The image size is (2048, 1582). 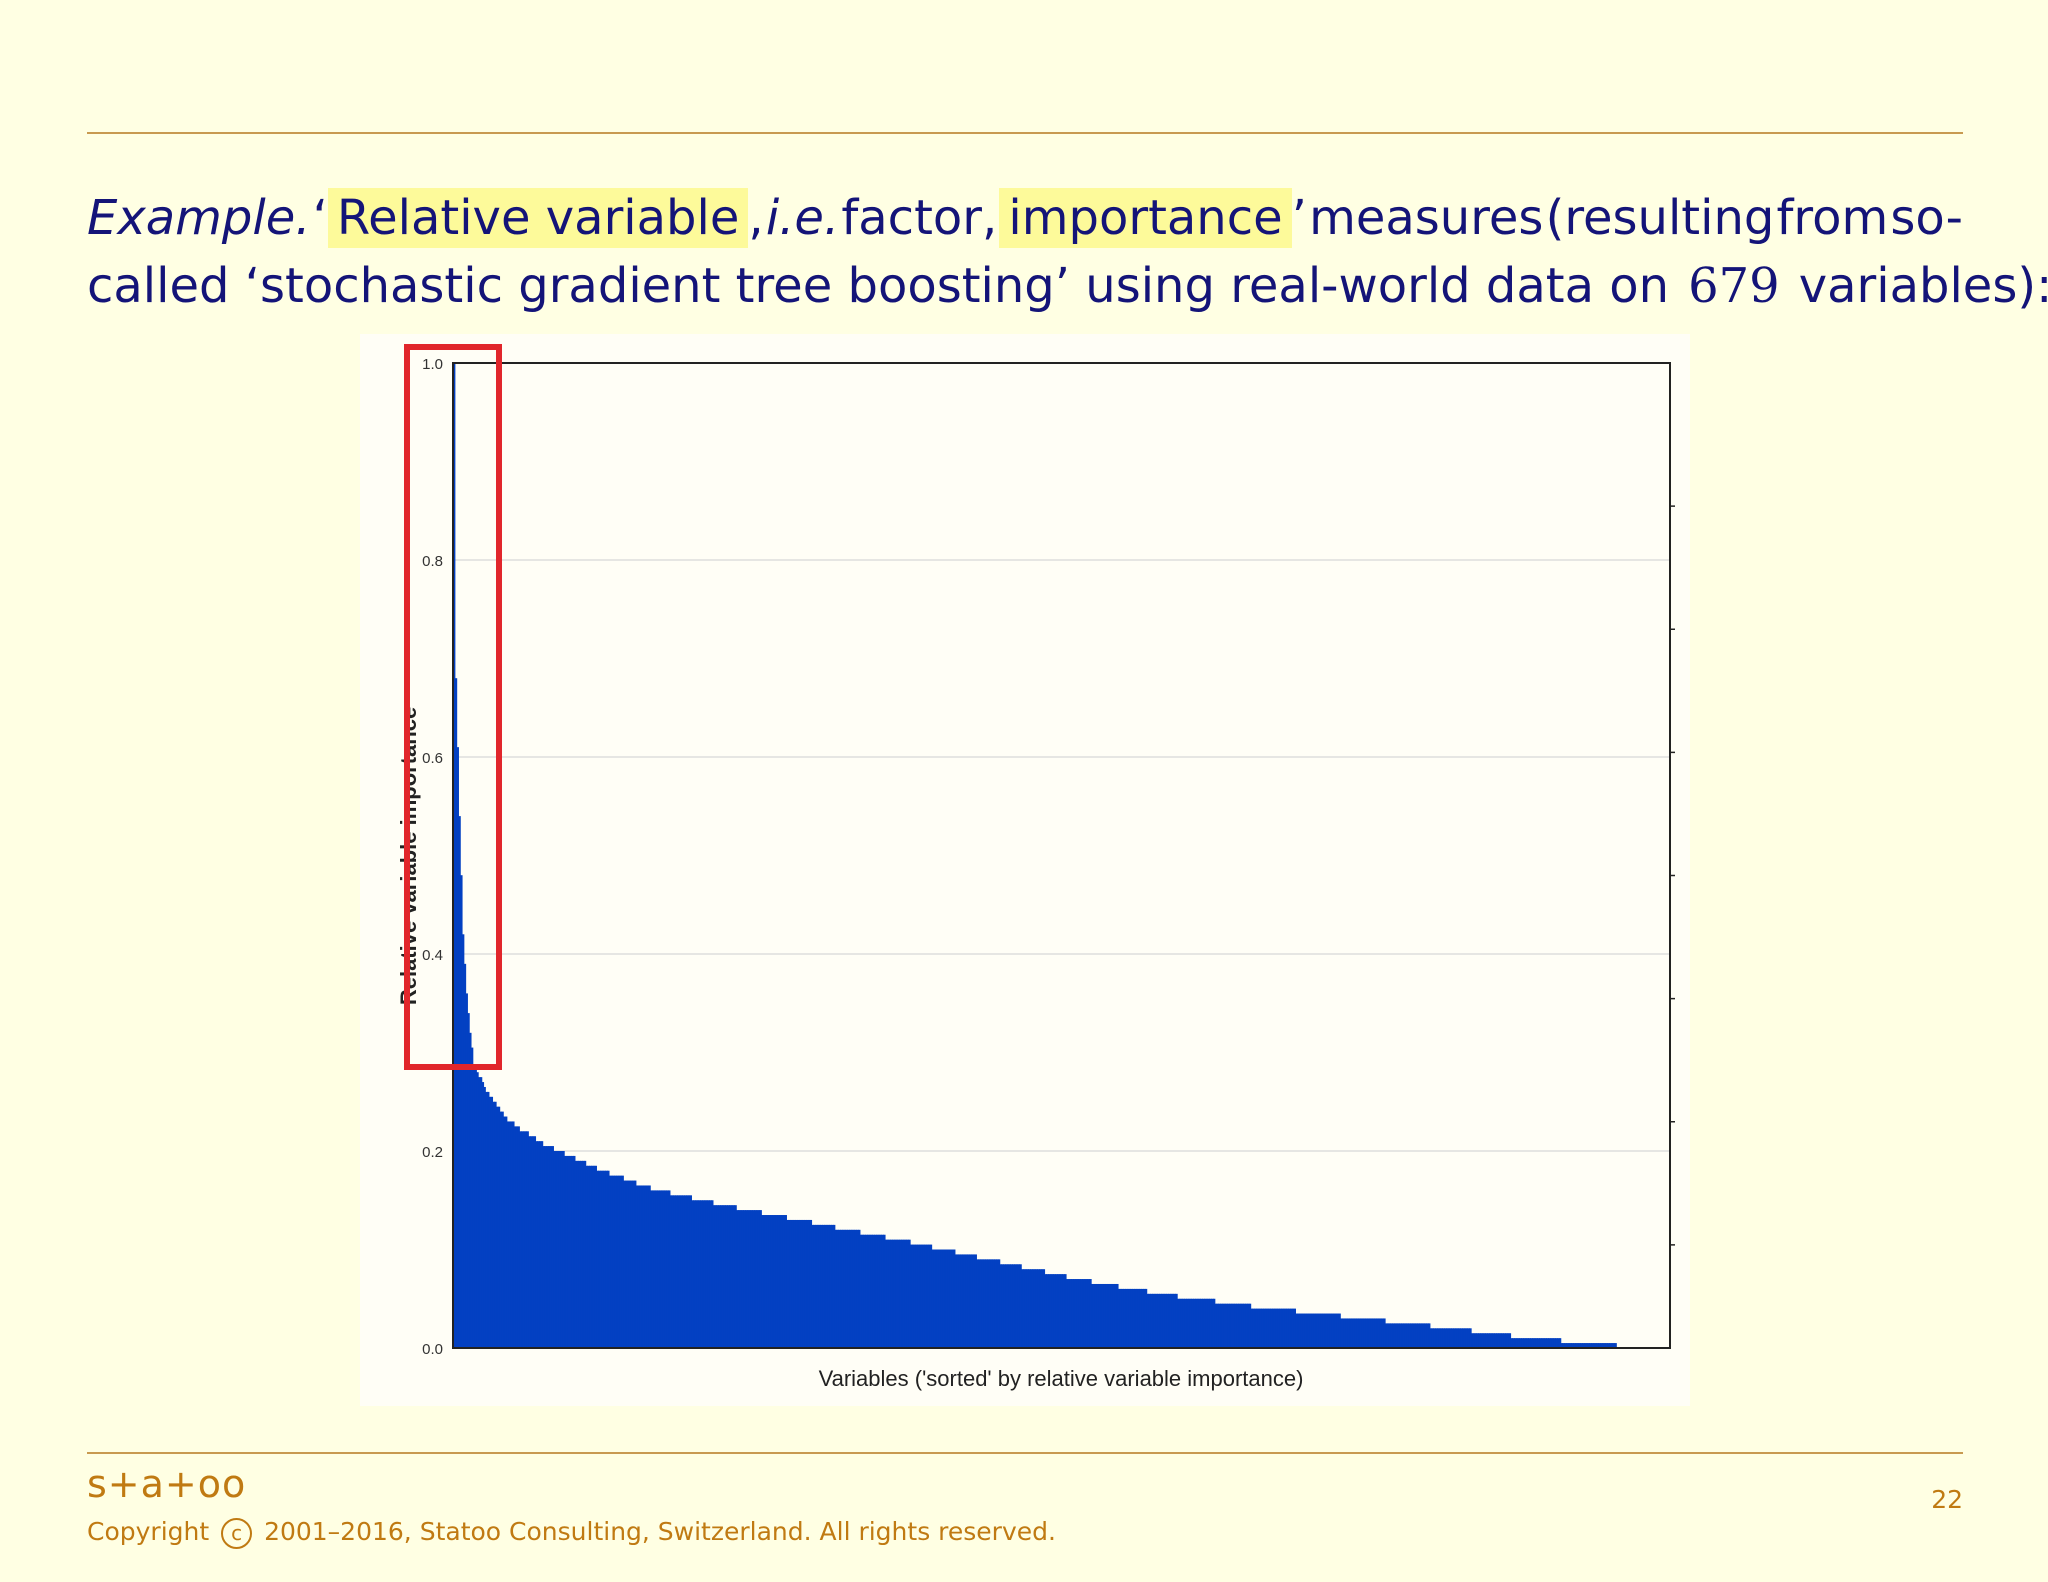 What do you see at coordinates (1923, 286) in the screenshot?
I see `line2-end: variables):` at bounding box center [1923, 286].